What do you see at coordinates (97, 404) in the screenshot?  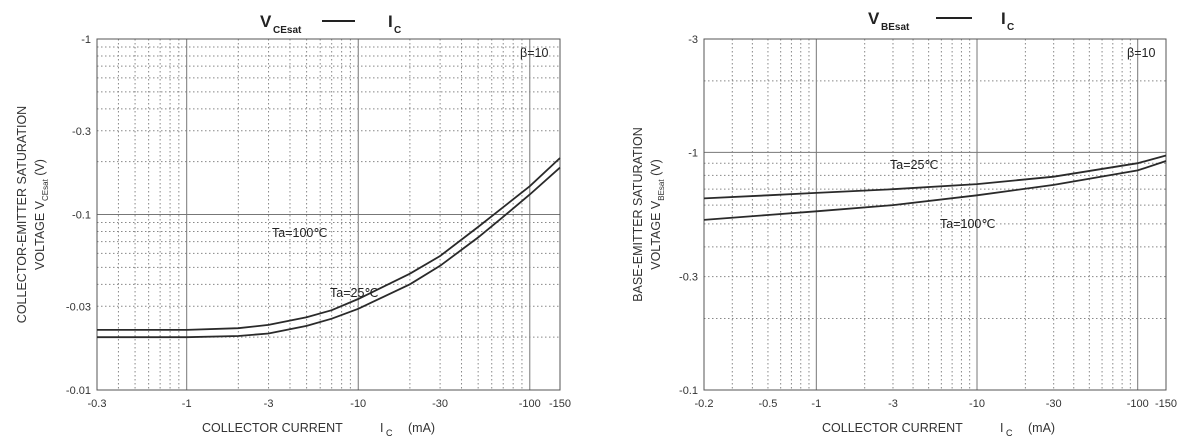 I see `x-tick-label: -0.3` at bounding box center [97, 404].